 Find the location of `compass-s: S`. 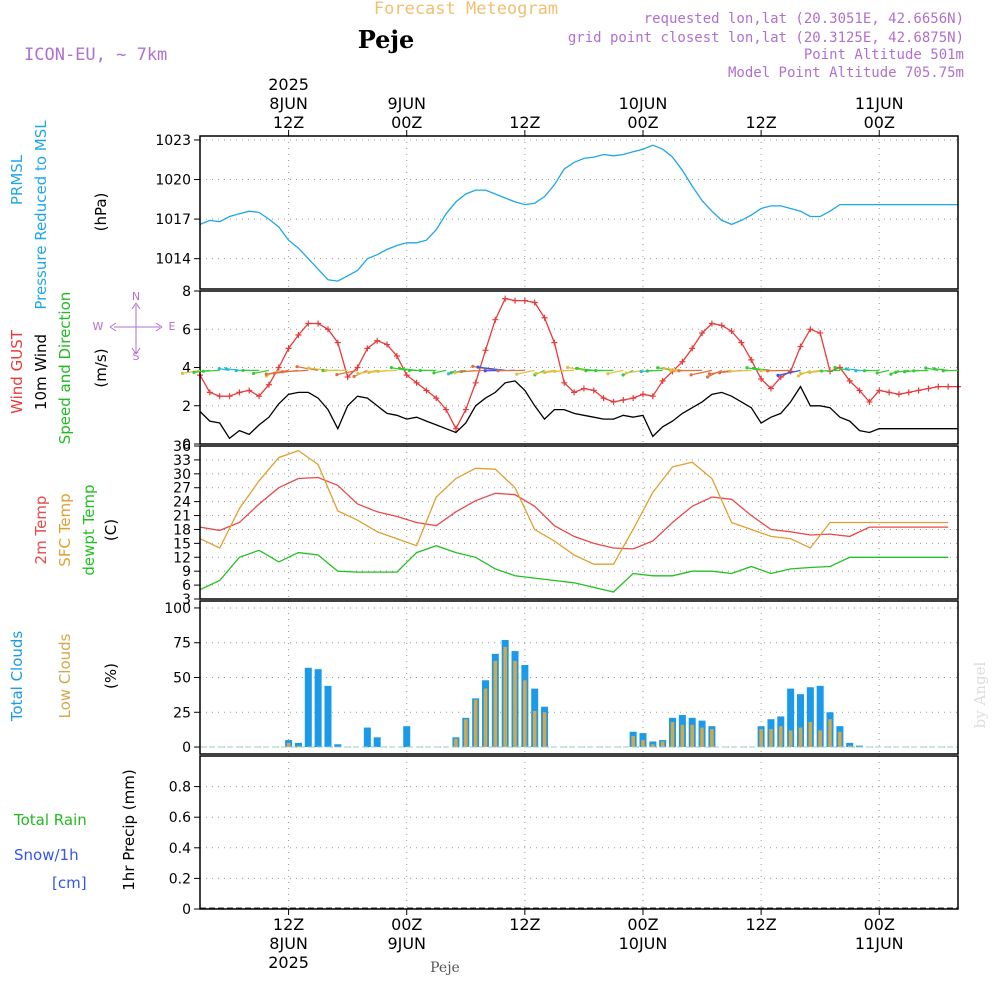

compass-s: S is located at coordinates (136, 356).